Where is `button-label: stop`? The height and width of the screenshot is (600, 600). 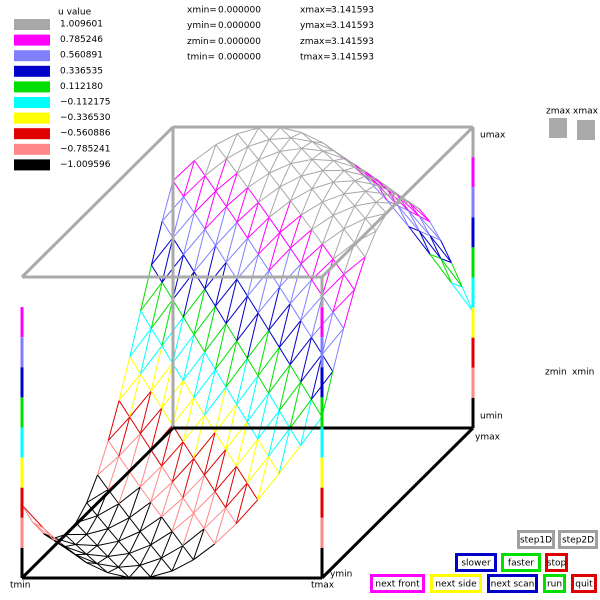
button-label: stop is located at coordinates (557, 564).